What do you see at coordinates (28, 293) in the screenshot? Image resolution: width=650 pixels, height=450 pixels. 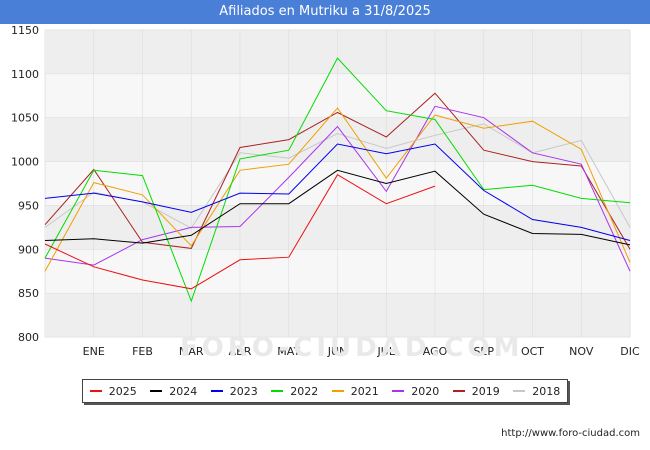 I see `y-tick-label: 850` at bounding box center [28, 293].